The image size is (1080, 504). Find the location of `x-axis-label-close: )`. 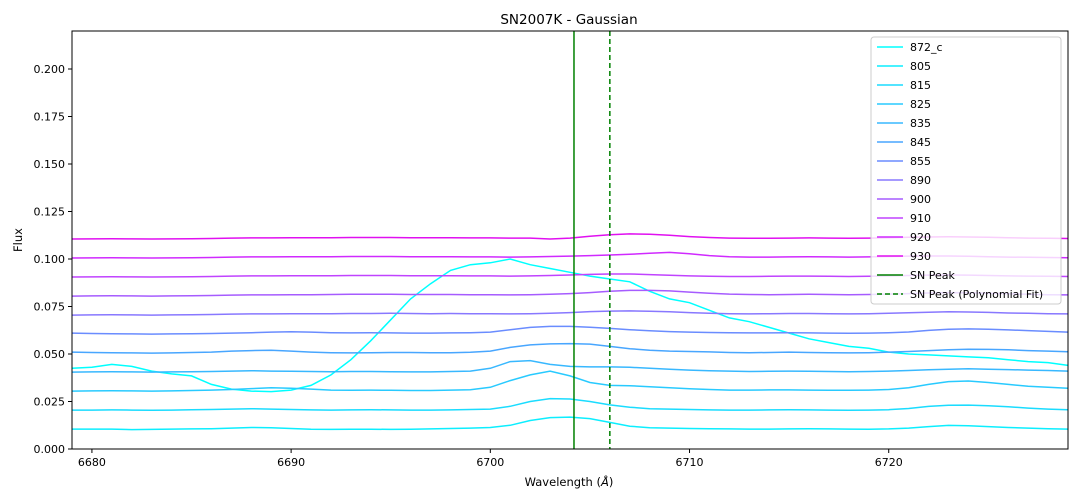

x-axis-label-close: ) is located at coordinates (611, 482).